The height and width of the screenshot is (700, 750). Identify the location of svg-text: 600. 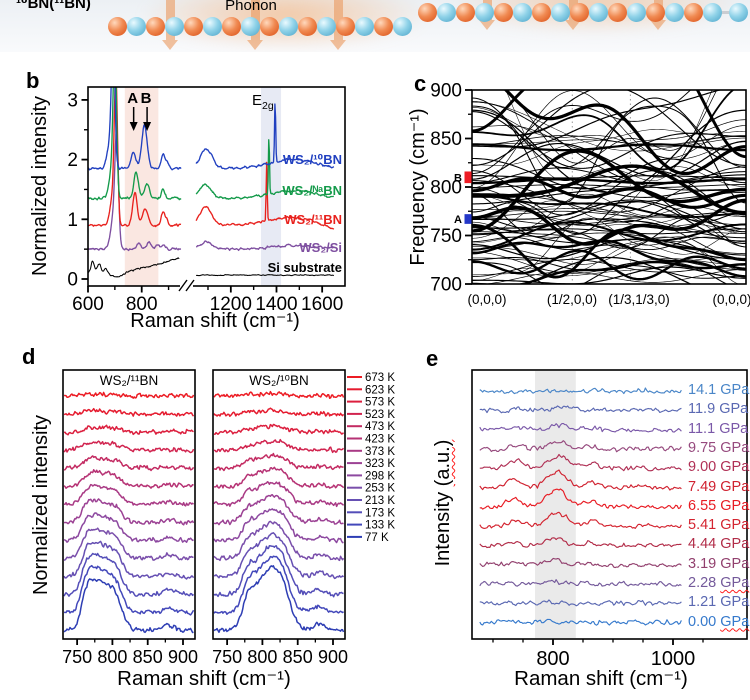
(88, 304).